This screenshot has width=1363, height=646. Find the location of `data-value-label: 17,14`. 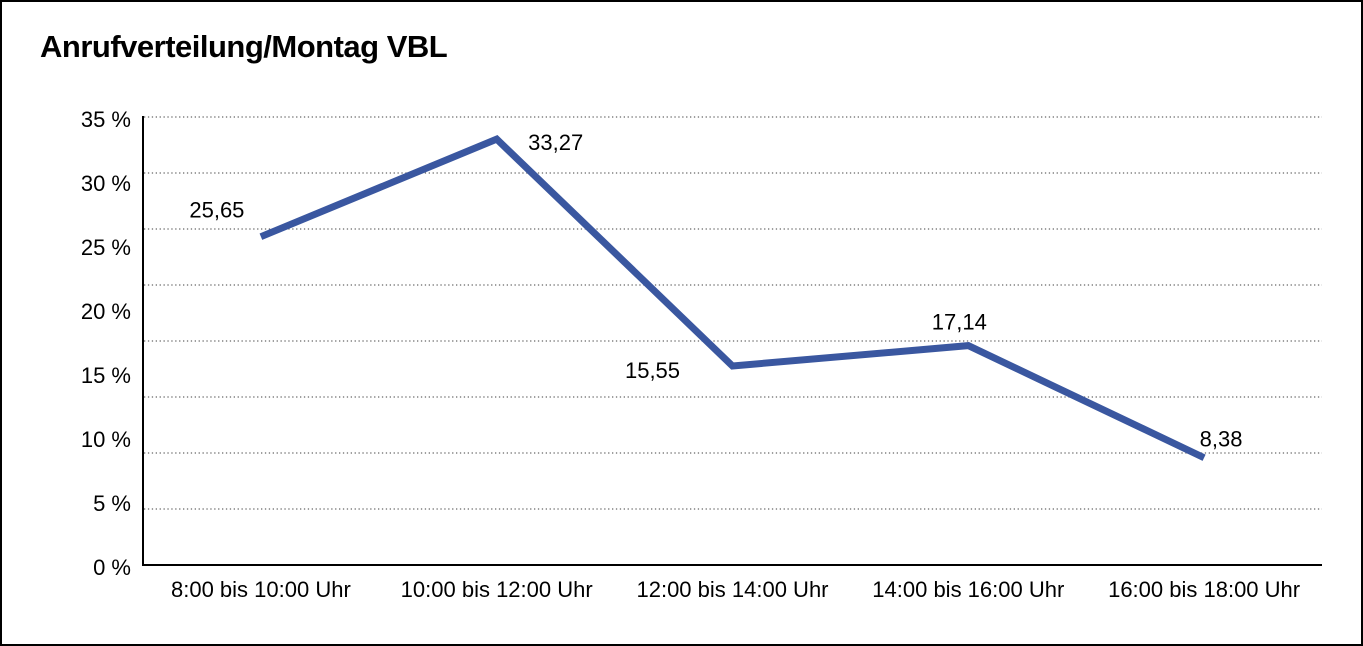

data-value-label: 17,14 is located at coordinates (959, 322).